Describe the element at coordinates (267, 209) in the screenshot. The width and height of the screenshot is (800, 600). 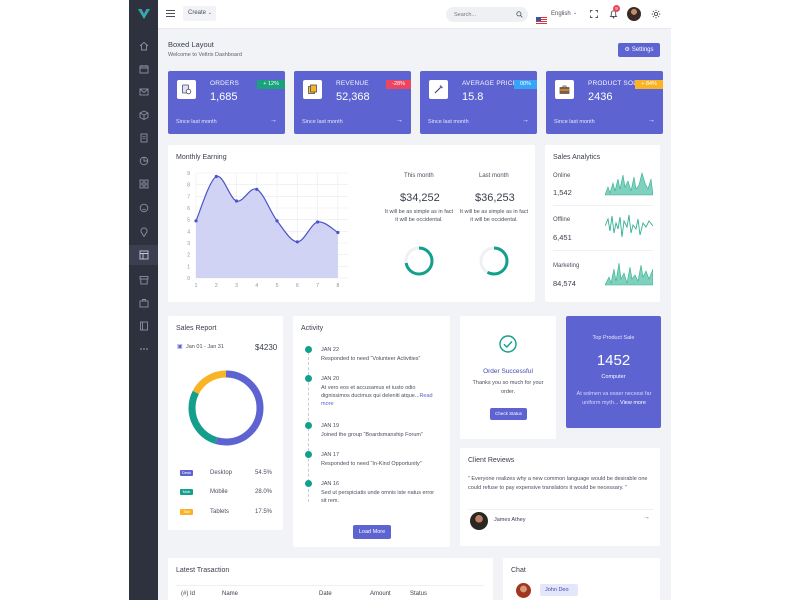
I see `area-line` at that location.